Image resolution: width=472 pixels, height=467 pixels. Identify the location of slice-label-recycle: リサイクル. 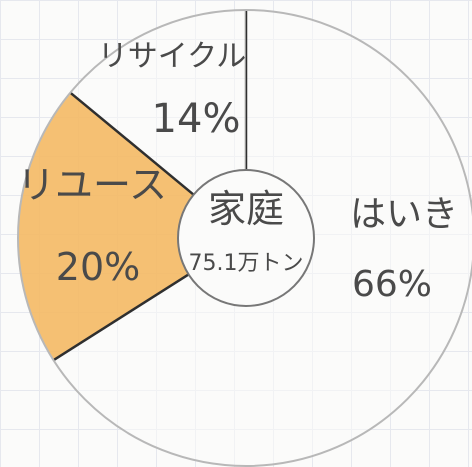
(172, 56).